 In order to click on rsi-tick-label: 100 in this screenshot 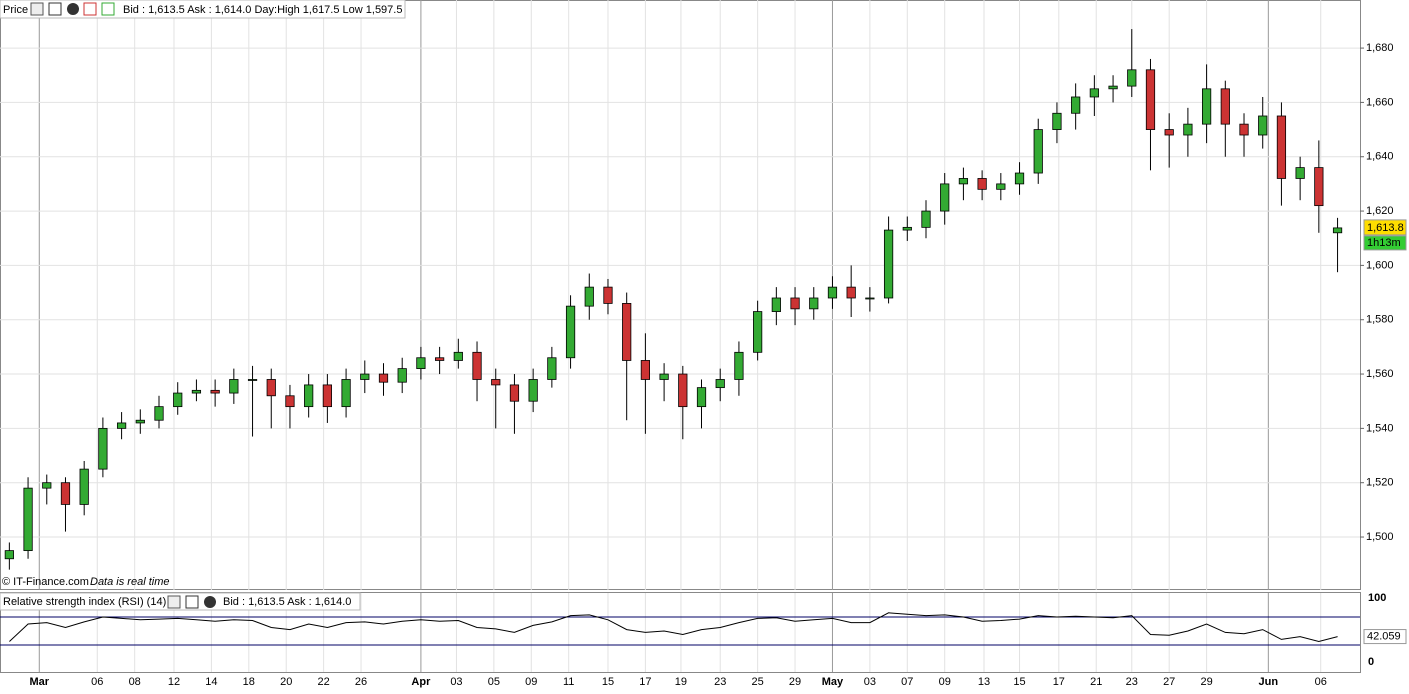, I will do `click(1377, 598)`.